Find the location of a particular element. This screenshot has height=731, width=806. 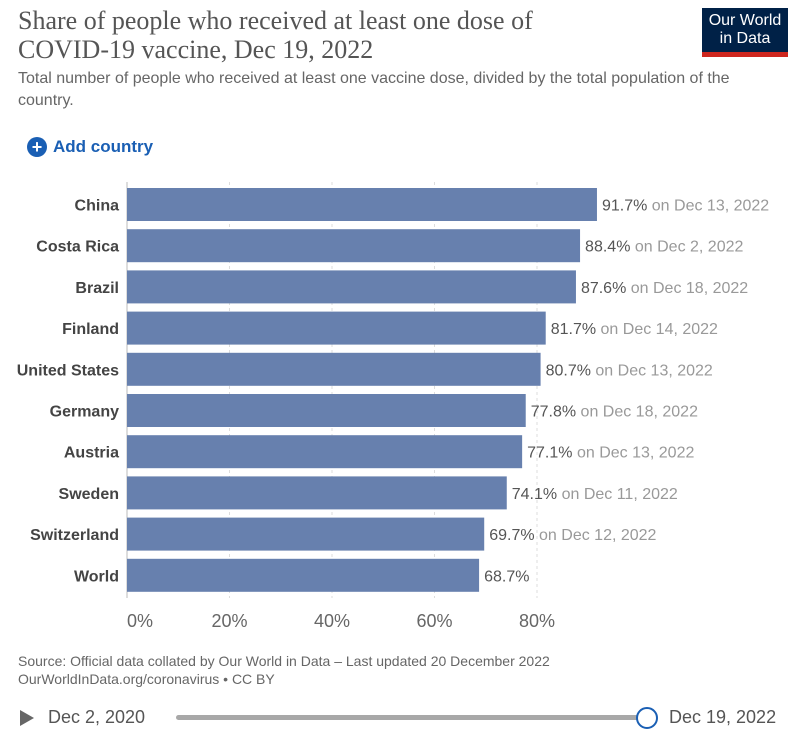

timeline-end-date: Dec 19, 2022 is located at coordinates (723, 717).